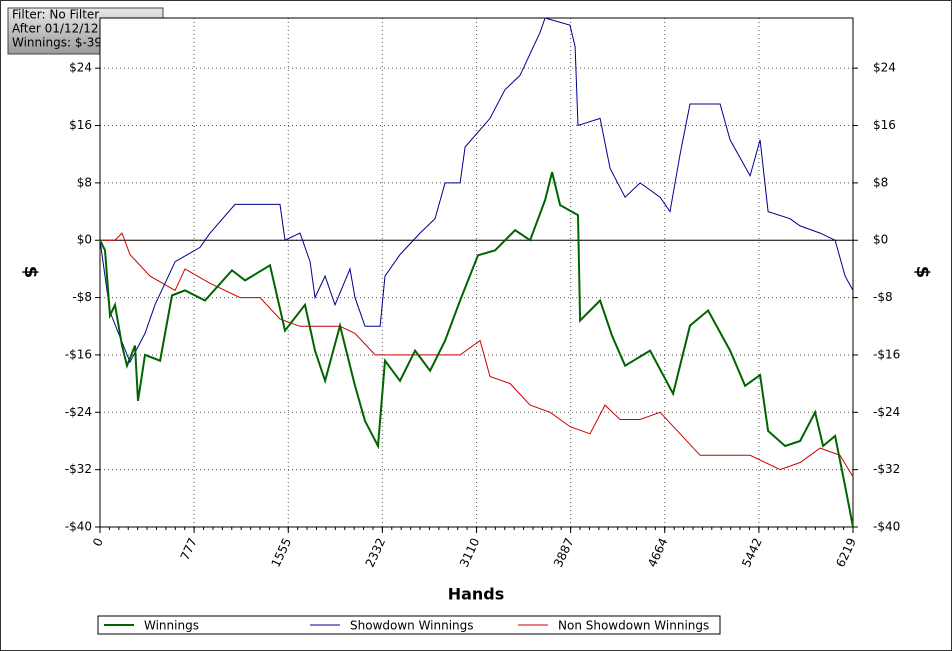 The image size is (952, 651). Describe the element at coordinates (886, 354) in the screenshot. I see `y-tick-label-right: -$16` at that location.